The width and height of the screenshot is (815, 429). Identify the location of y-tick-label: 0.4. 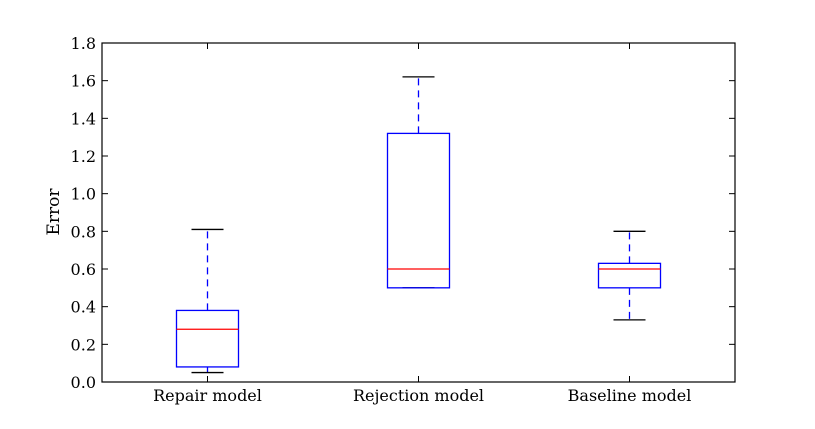
(83, 307).